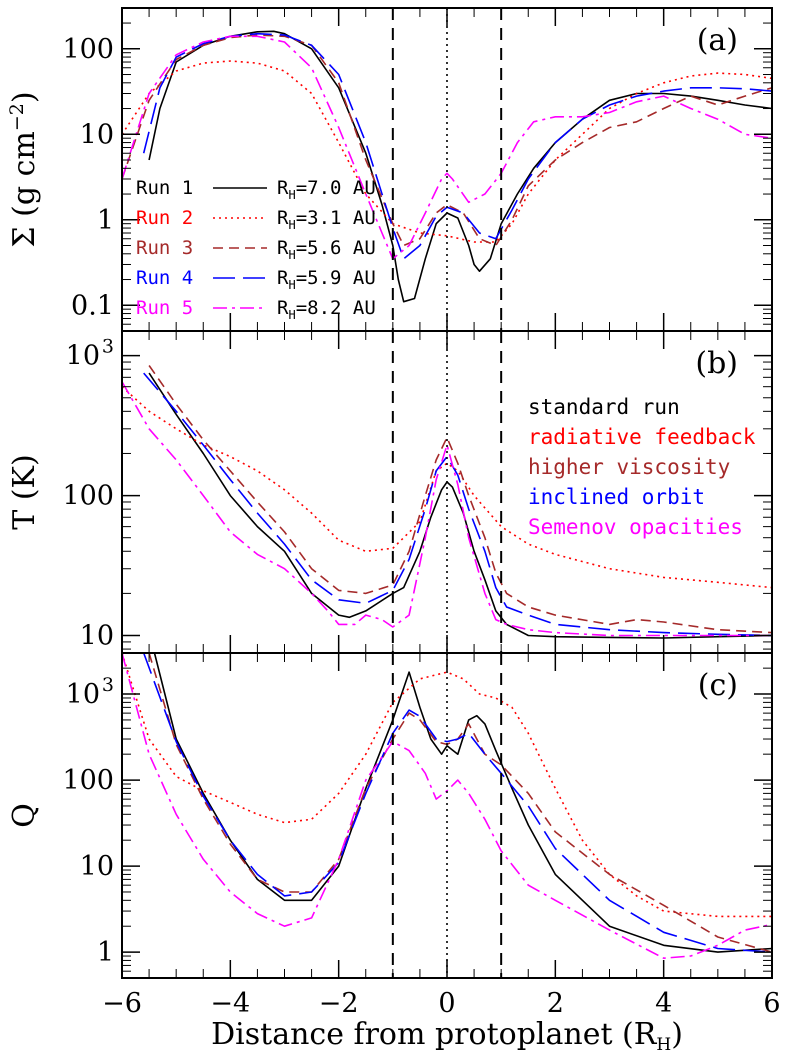 Image resolution: width=789 pixels, height=1051 pixels. I want to click on legend-rh-value: RH=3.1 AU, so click(326, 219).